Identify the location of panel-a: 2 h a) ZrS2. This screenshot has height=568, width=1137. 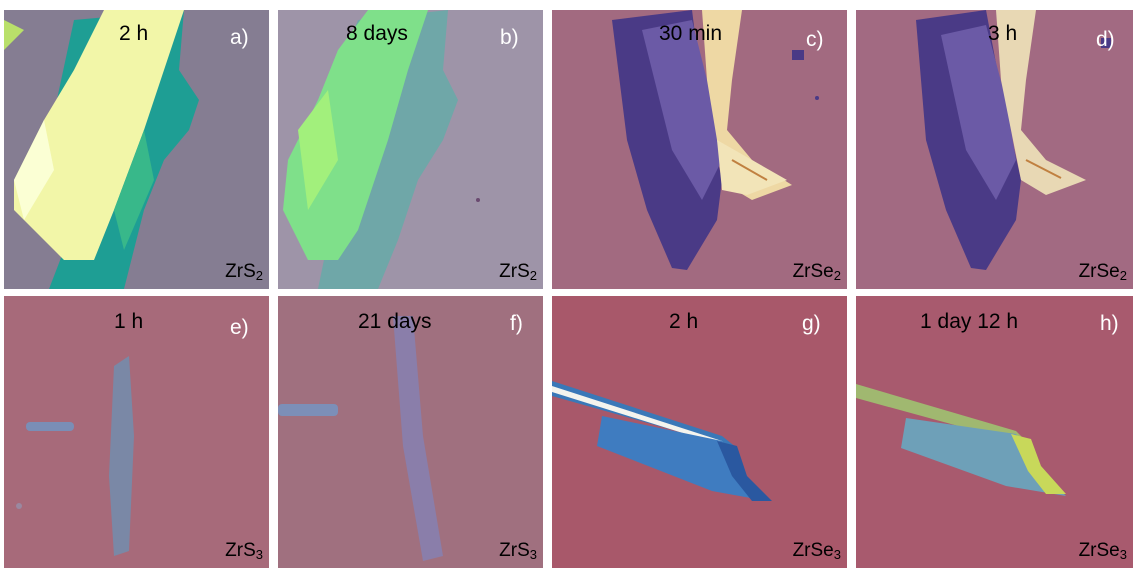
(136, 149).